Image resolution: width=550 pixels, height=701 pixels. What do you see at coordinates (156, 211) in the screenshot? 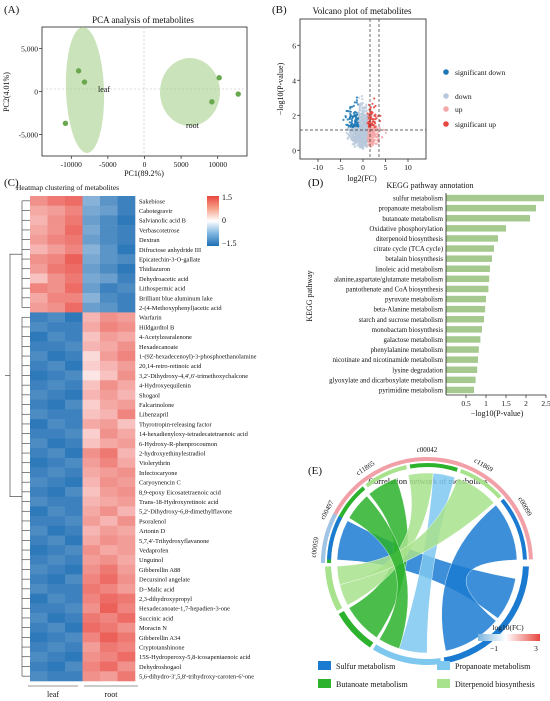
I see `heat-row-label-1: Cabotegravir` at bounding box center [156, 211].